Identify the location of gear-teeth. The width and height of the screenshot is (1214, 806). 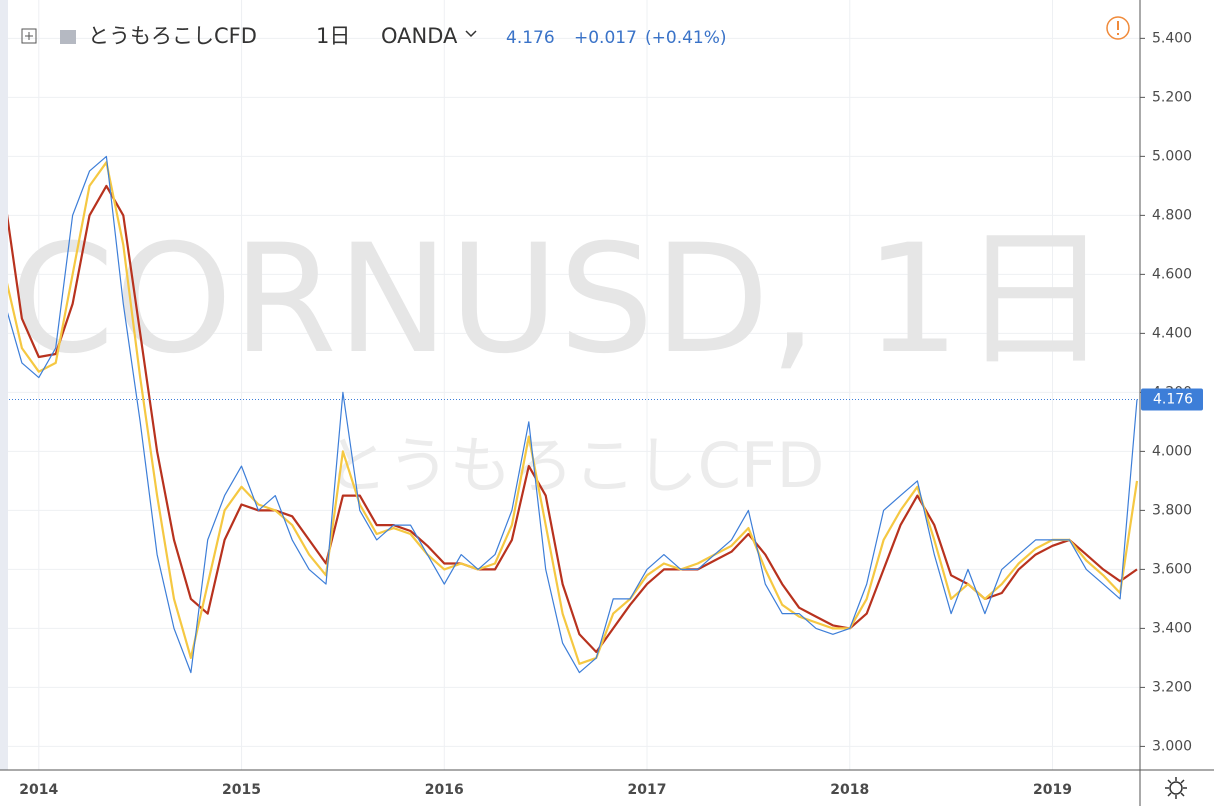
(1176, 788).